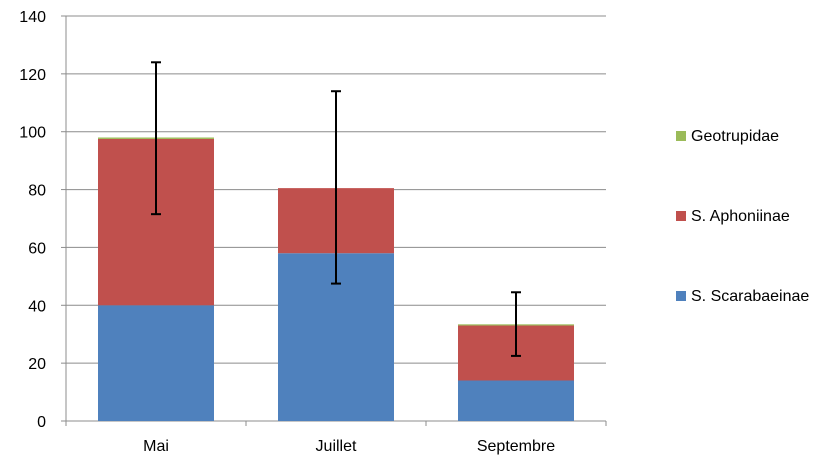 The image size is (838, 463). I want to click on error-bar-juillet, so click(336, 187).